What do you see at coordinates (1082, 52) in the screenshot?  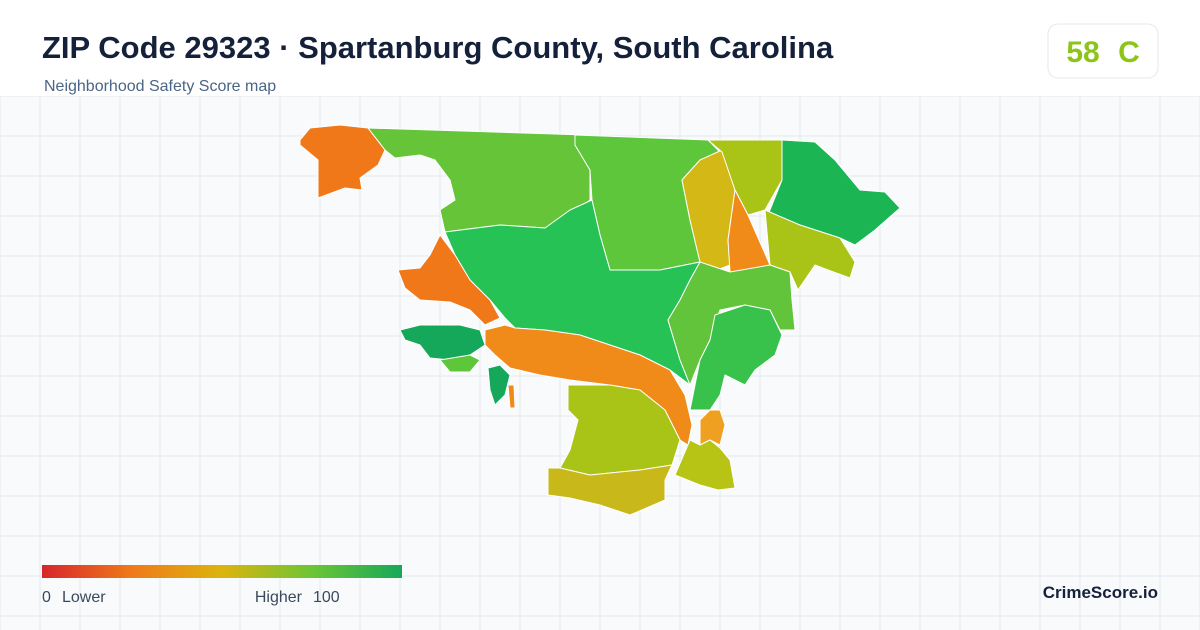 I see `score-value: 58` at bounding box center [1082, 52].